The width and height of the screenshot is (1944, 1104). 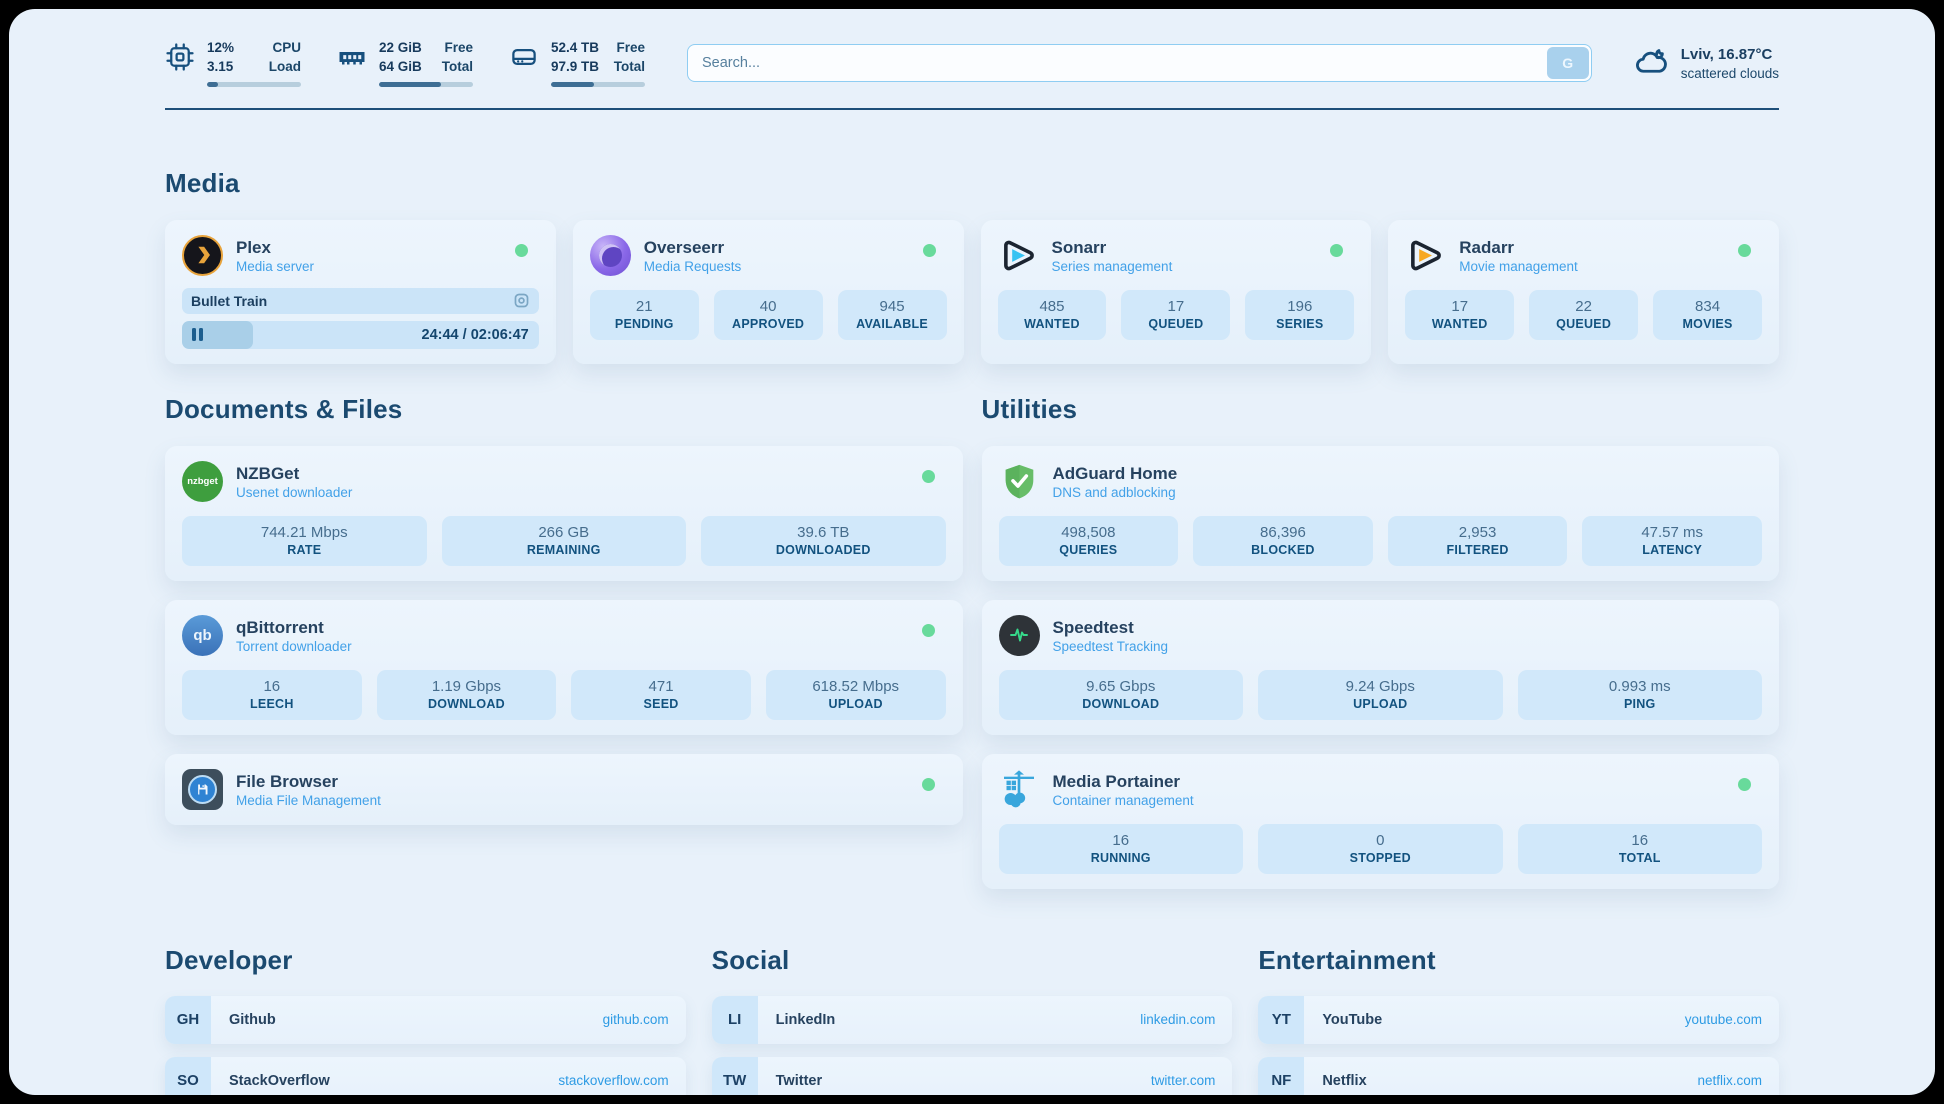 What do you see at coordinates (1079, 247) in the screenshot?
I see `app-name: Sonarr` at bounding box center [1079, 247].